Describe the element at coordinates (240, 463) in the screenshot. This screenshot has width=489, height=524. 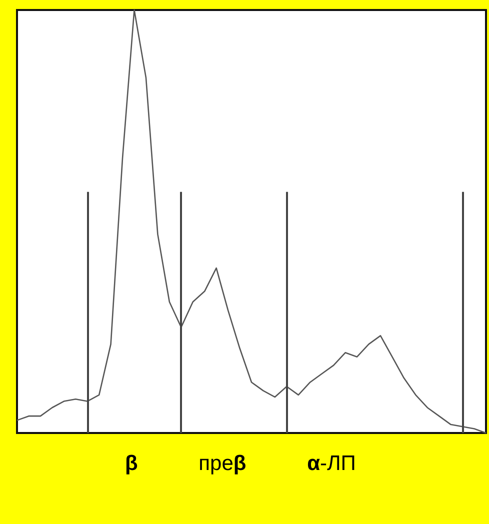
I see `text: β преβ α-ЛП` at that location.